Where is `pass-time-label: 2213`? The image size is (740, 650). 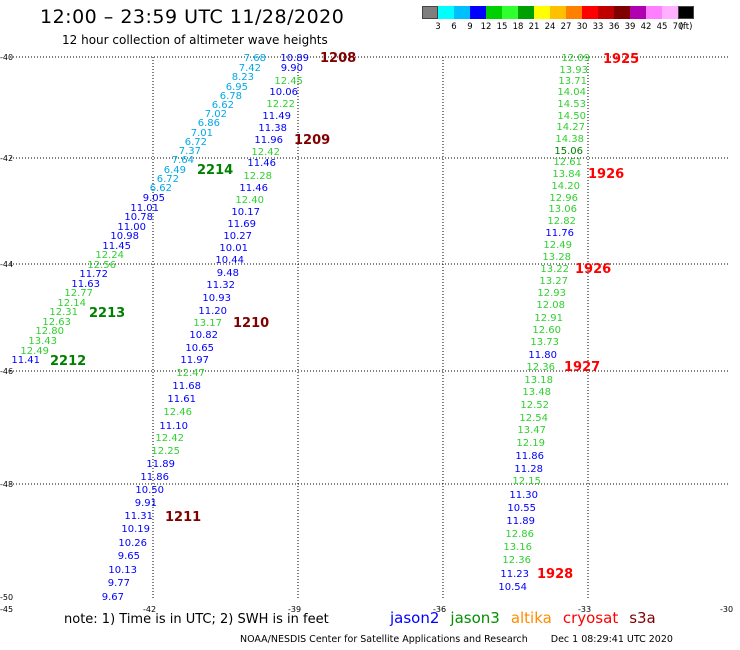 pass-time-label: 2213 is located at coordinates (107, 313).